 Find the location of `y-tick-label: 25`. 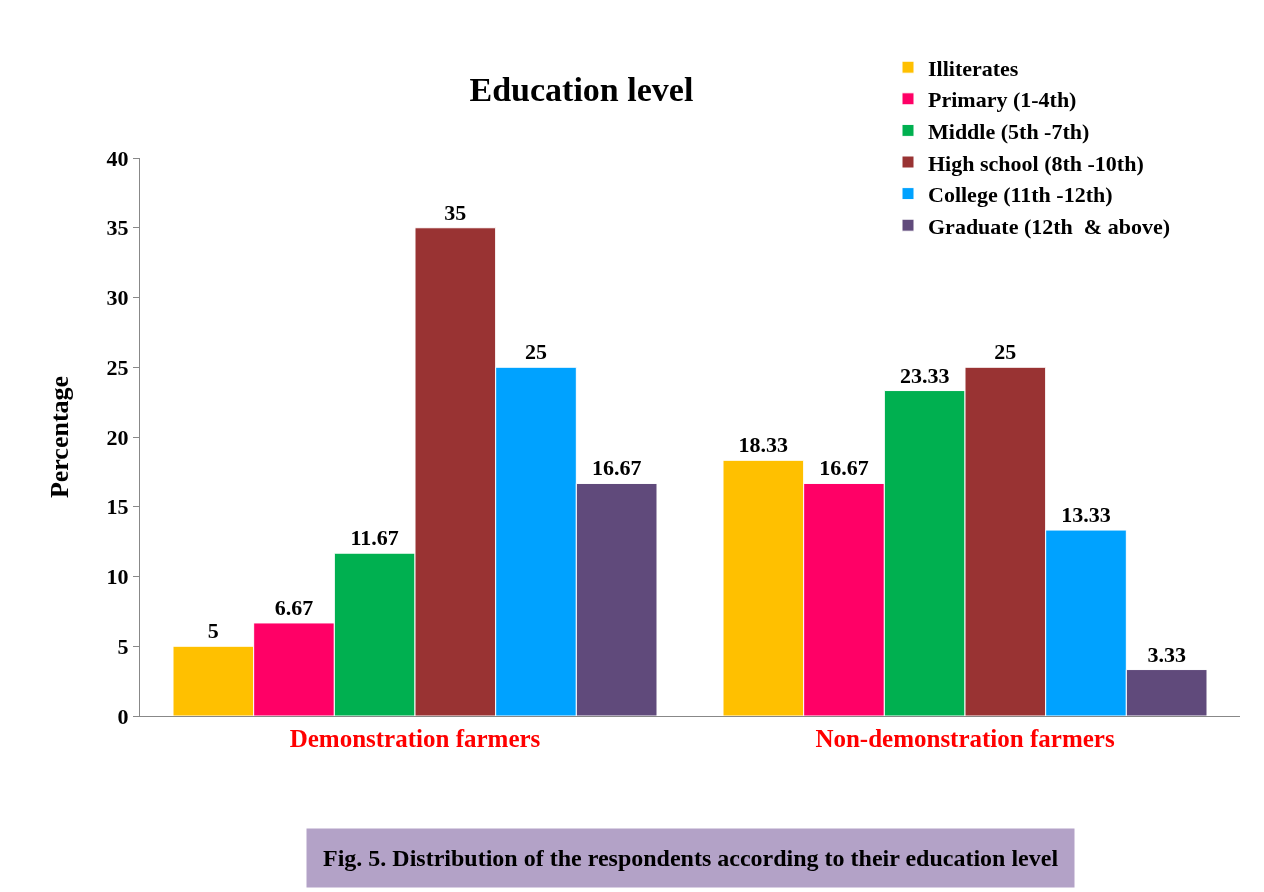

y-tick-label: 25 is located at coordinates (117, 367).